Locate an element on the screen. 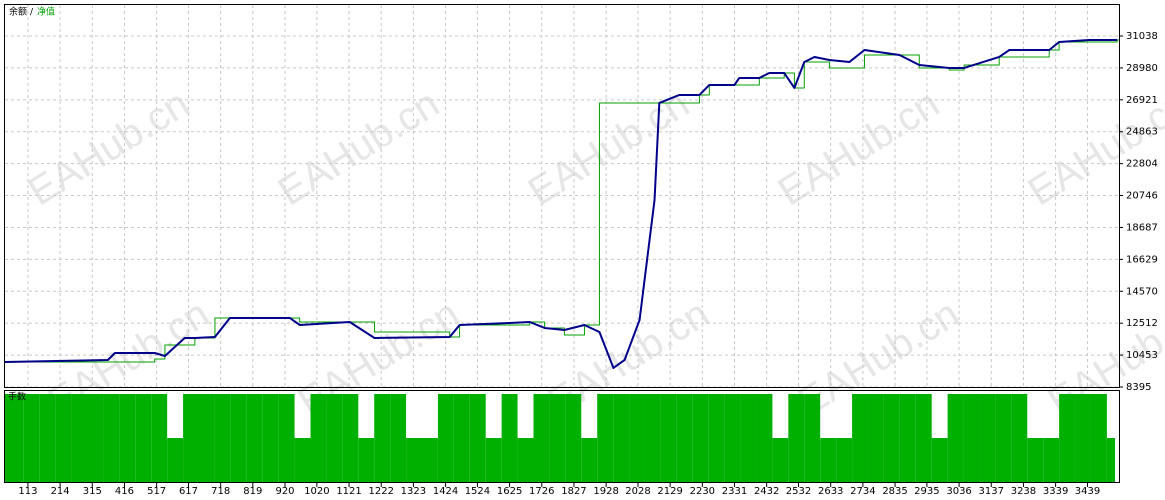  x-tick-label: 1222 is located at coordinates (380, 491).